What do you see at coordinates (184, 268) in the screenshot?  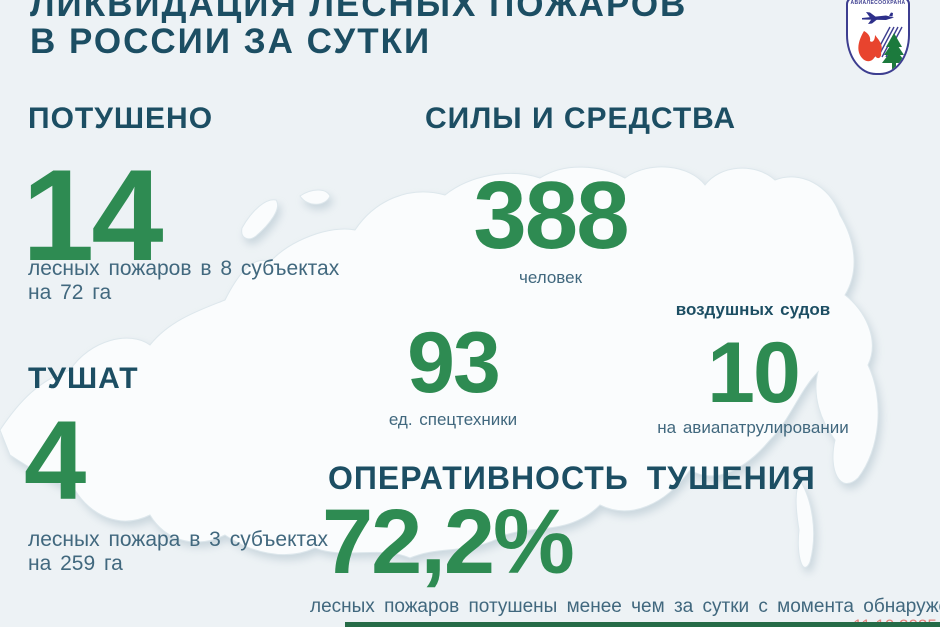 I see `extinguished-caption-line1: лесных пожаров в 8 субъектах` at bounding box center [184, 268].